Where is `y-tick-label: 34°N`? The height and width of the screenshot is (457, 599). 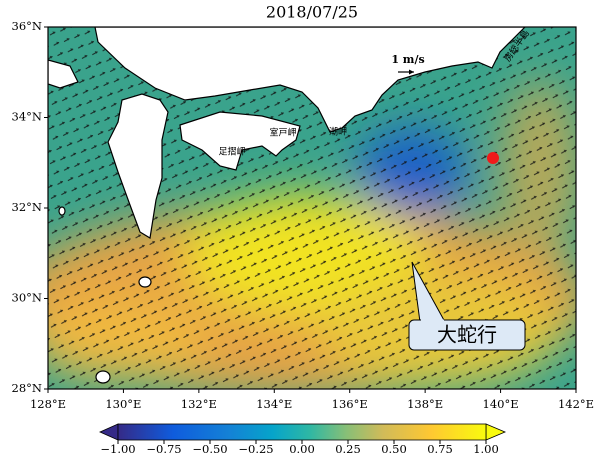 y-tick-label: 34°N is located at coordinates (27, 117).